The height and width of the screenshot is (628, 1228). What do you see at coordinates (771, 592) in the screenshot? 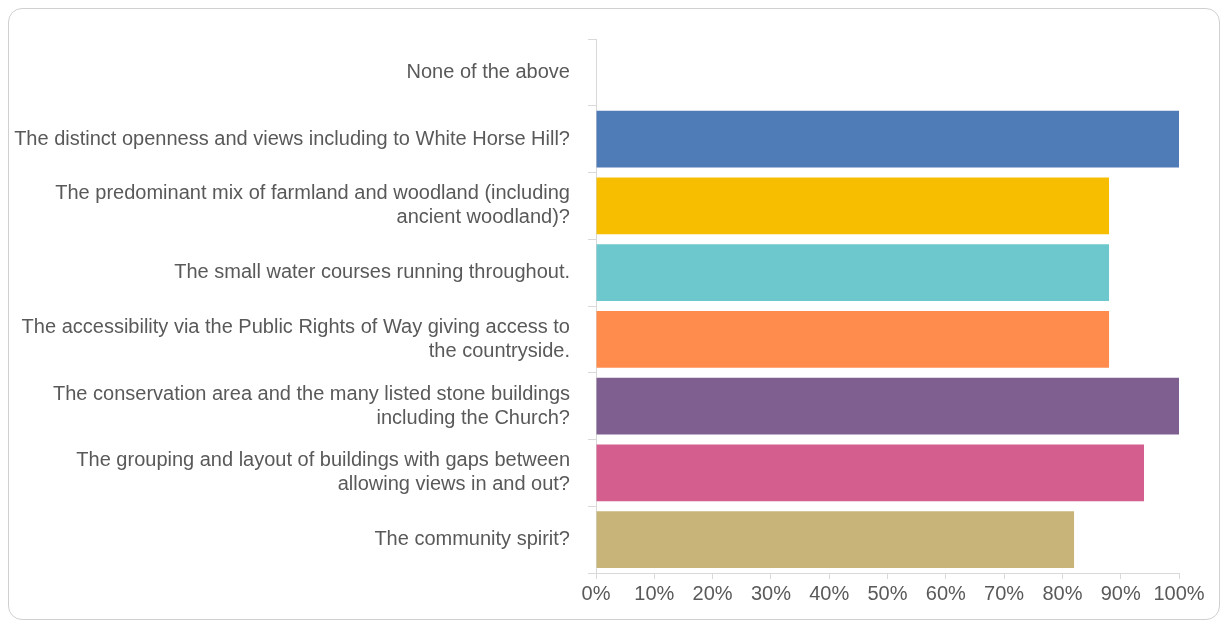
I see `x-tick-label: 30%` at bounding box center [771, 592].